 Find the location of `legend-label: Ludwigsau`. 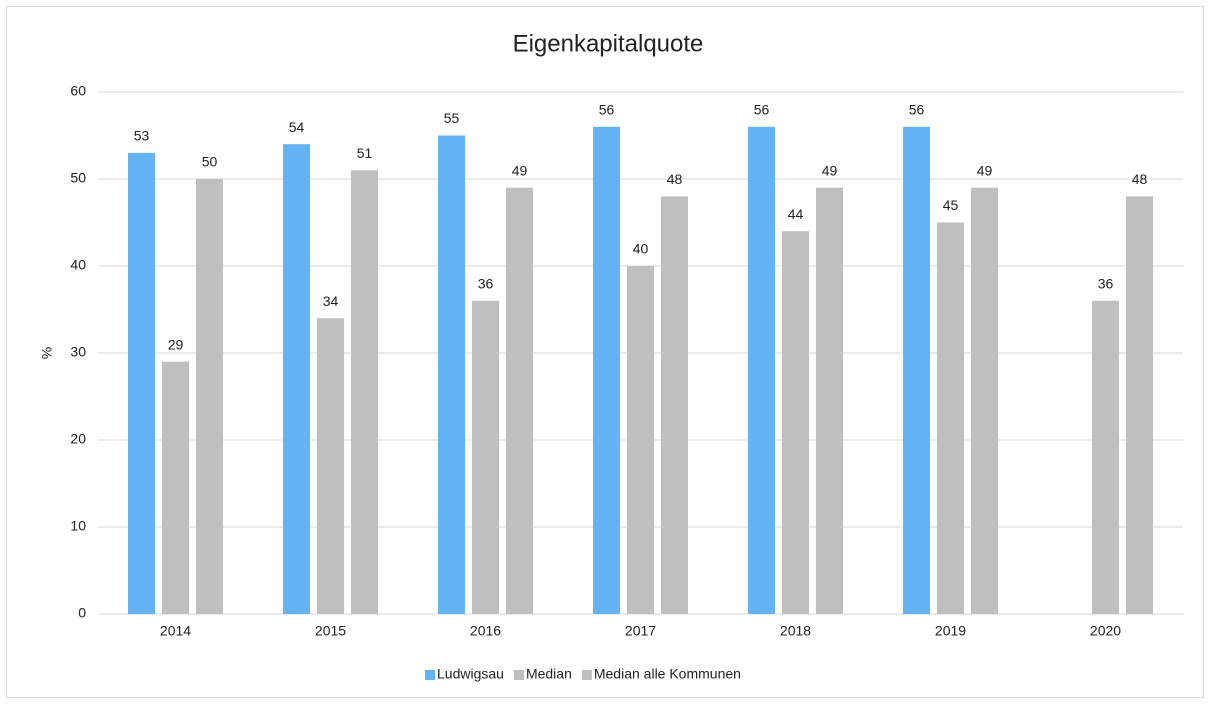

legend-label: Ludwigsau is located at coordinates (470, 674).